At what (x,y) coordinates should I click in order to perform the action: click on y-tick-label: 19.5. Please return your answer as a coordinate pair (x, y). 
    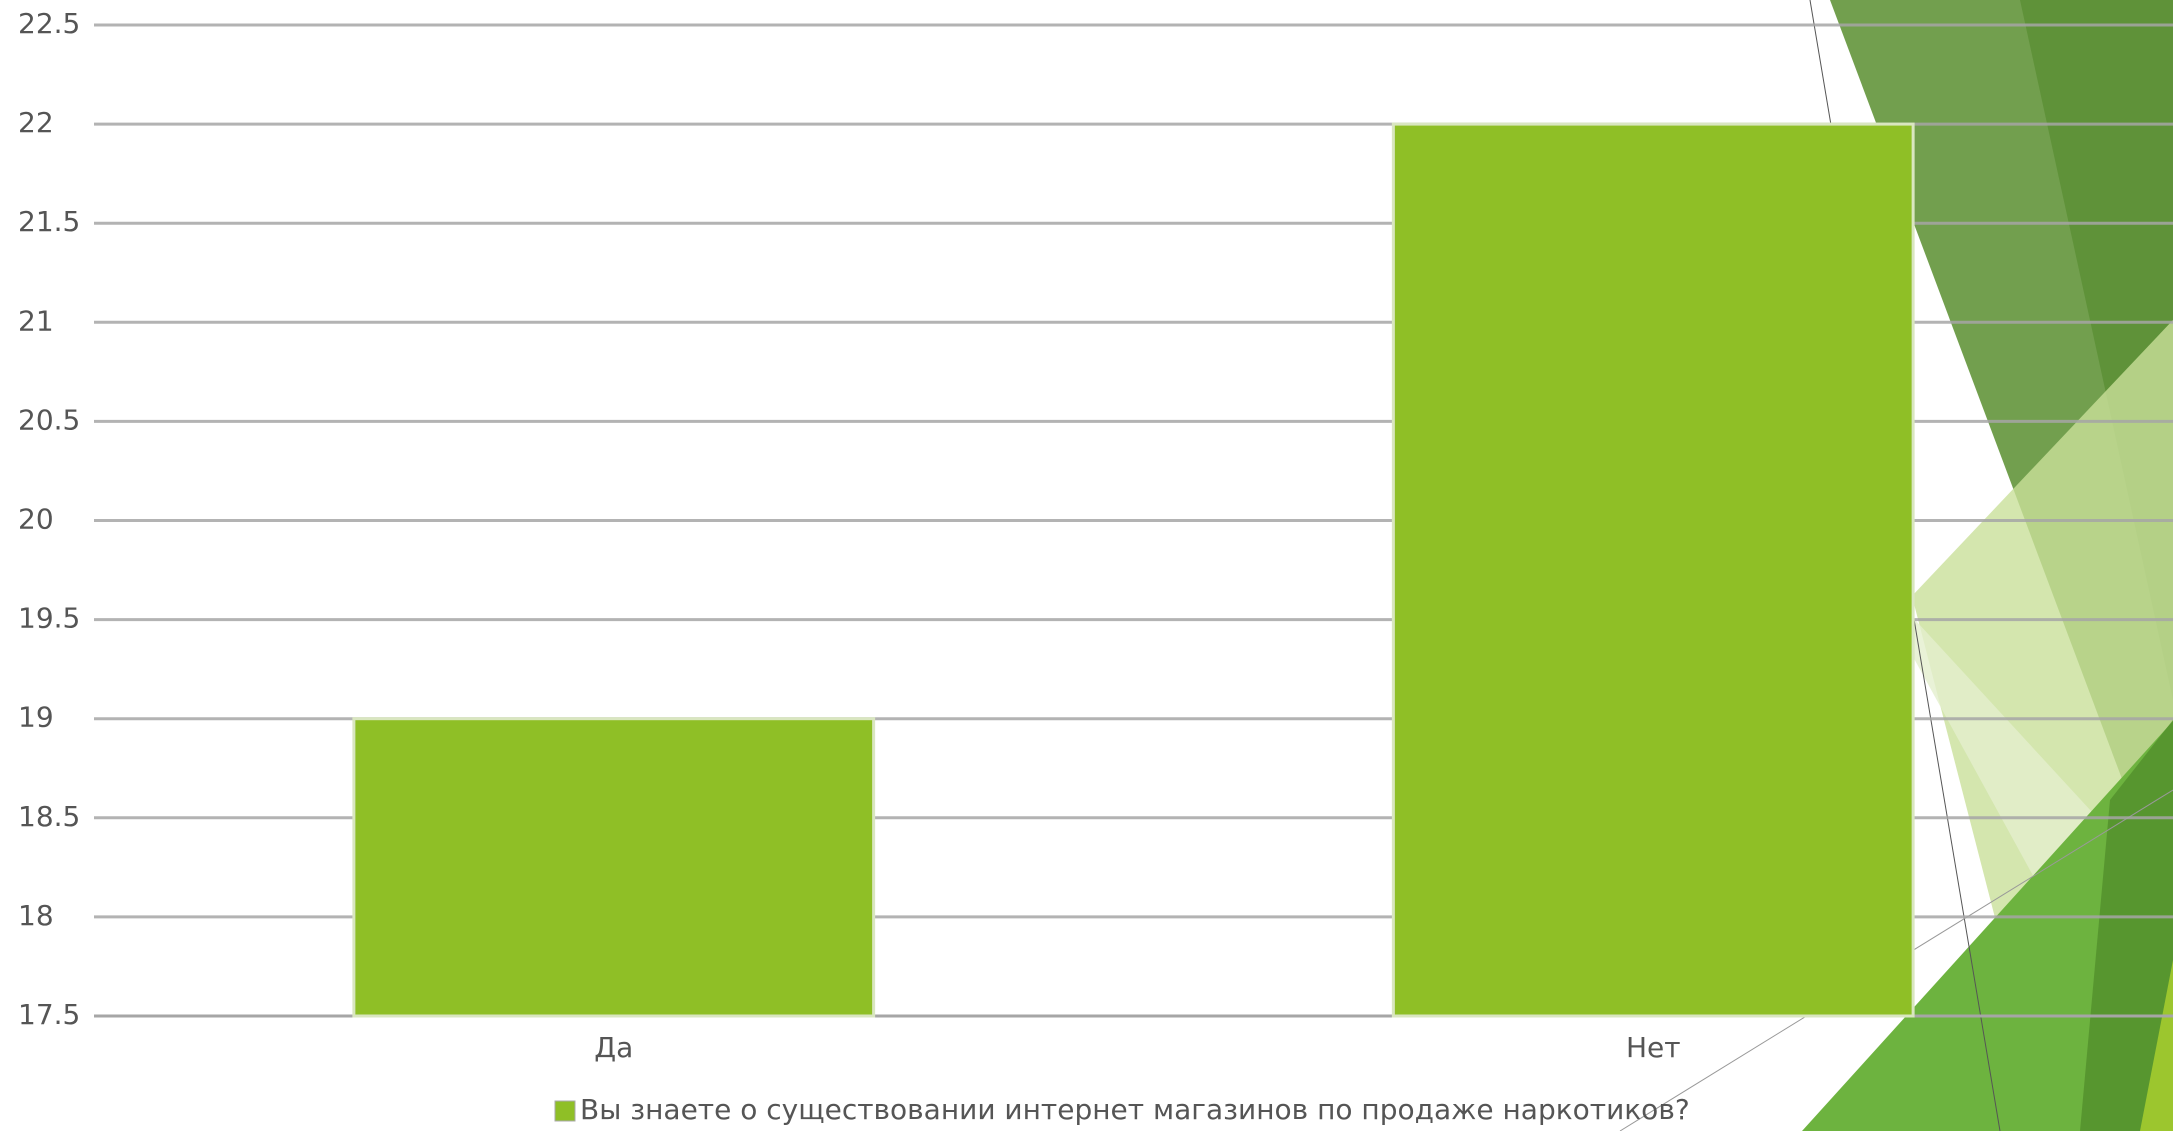
    Looking at the image, I should click on (49, 618).